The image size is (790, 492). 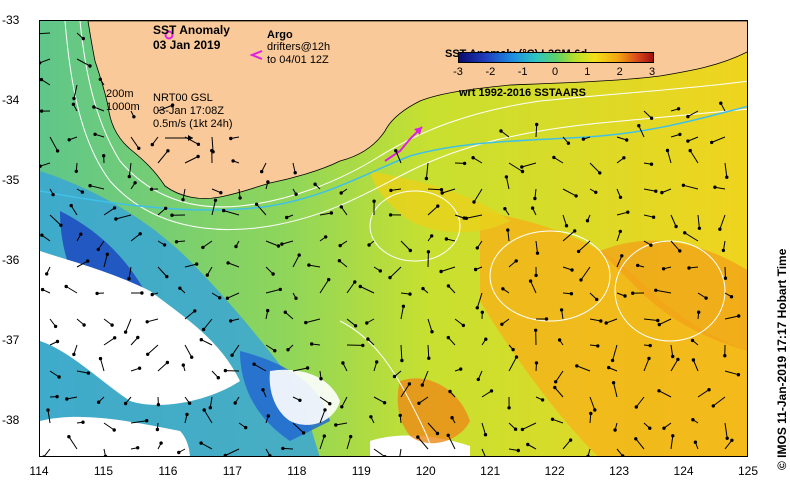 What do you see at coordinates (490, 471) in the screenshot?
I see `x-tick-label: 121` at bounding box center [490, 471].